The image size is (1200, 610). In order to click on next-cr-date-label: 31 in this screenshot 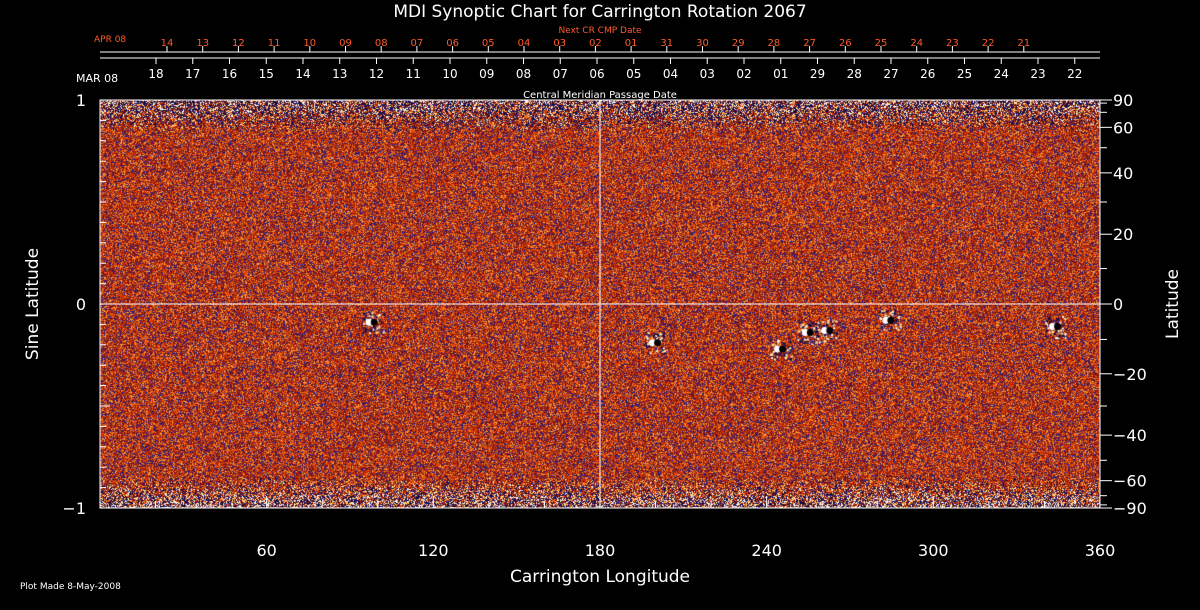, I will do `click(666, 43)`.